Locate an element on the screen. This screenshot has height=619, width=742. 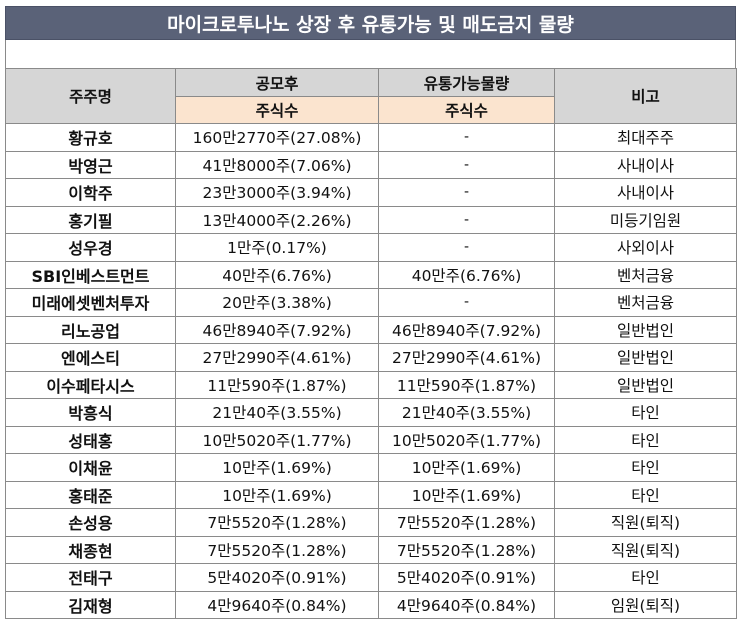
table-row: 황규호 160만2770주(27.08%) - 최대주주 is located at coordinates (371, 137).